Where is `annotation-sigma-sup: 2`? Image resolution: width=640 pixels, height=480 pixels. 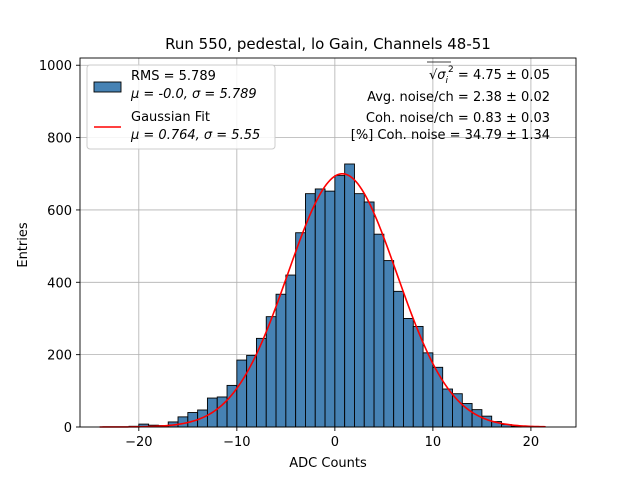
annotation-sigma-sup: 2 is located at coordinates (451, 70).